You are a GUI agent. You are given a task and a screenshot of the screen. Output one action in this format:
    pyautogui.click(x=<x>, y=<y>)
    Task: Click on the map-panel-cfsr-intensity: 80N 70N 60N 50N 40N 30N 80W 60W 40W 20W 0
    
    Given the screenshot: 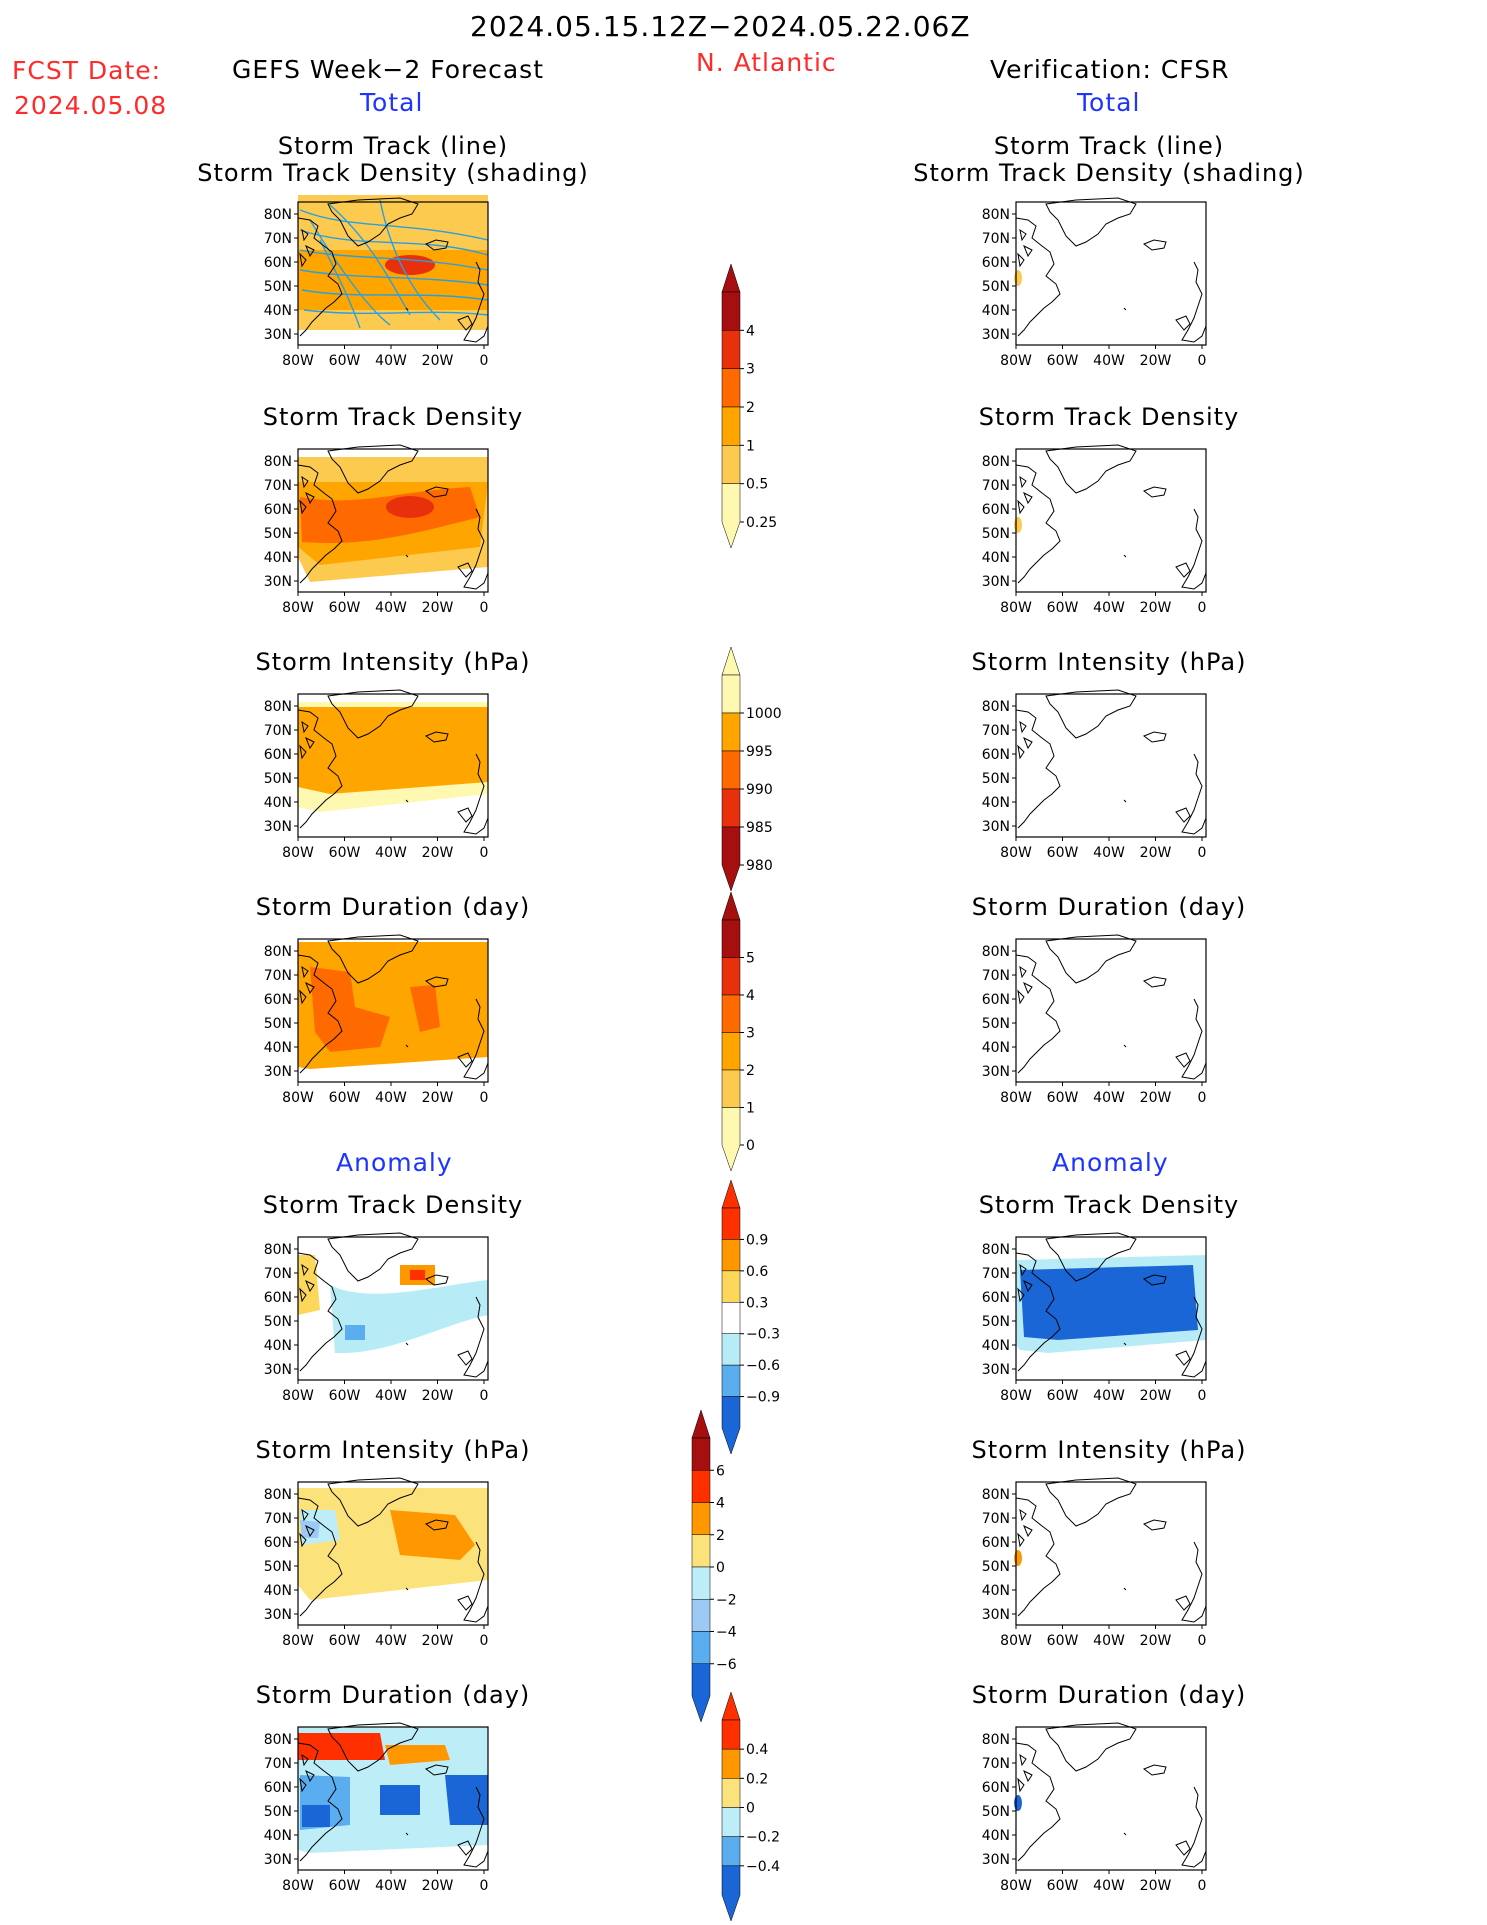 What is the action you would take?
    pyautogui.click(x=1094, y=775)
    